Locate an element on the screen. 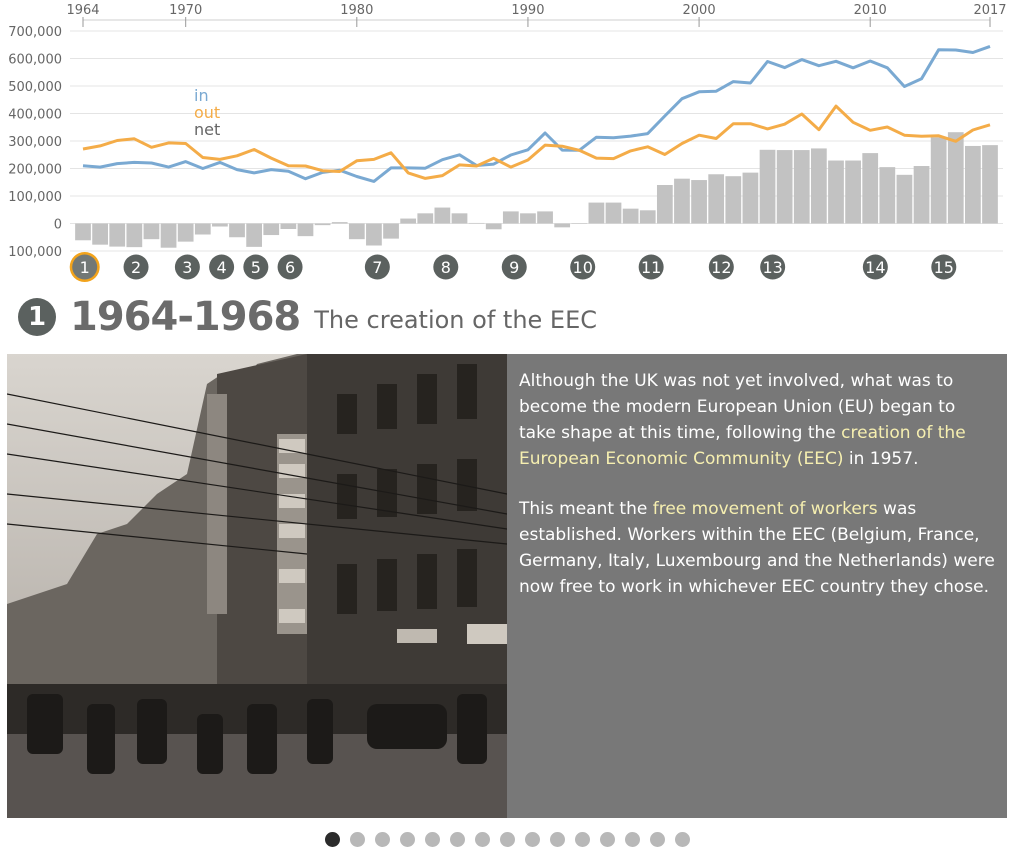 The image size is (1015, 860). x-tick-label: 1980 is located at coordinates (356, 10).